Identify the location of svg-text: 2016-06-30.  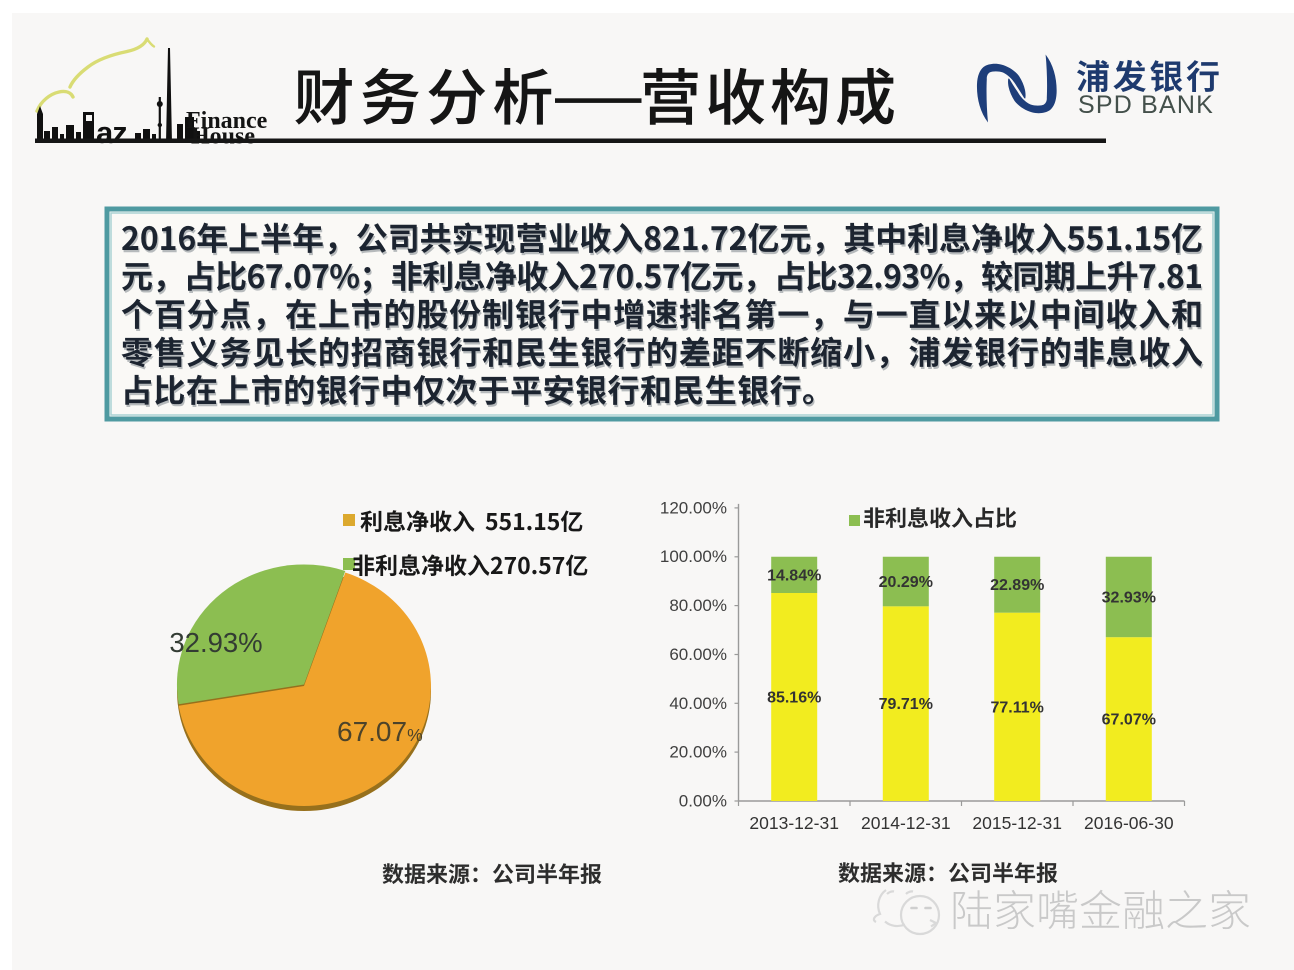
(1129, 823).